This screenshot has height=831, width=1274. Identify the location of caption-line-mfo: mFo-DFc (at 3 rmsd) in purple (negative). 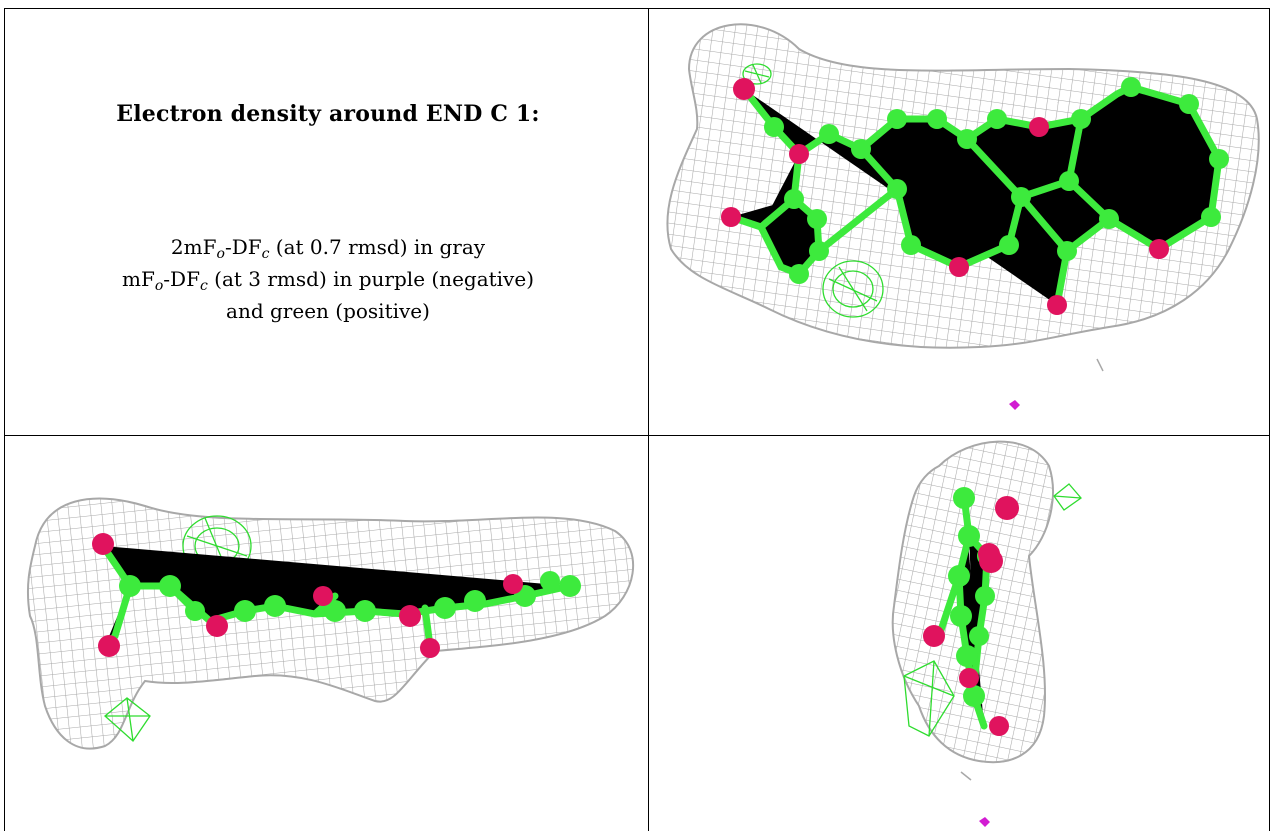
(328, 280).